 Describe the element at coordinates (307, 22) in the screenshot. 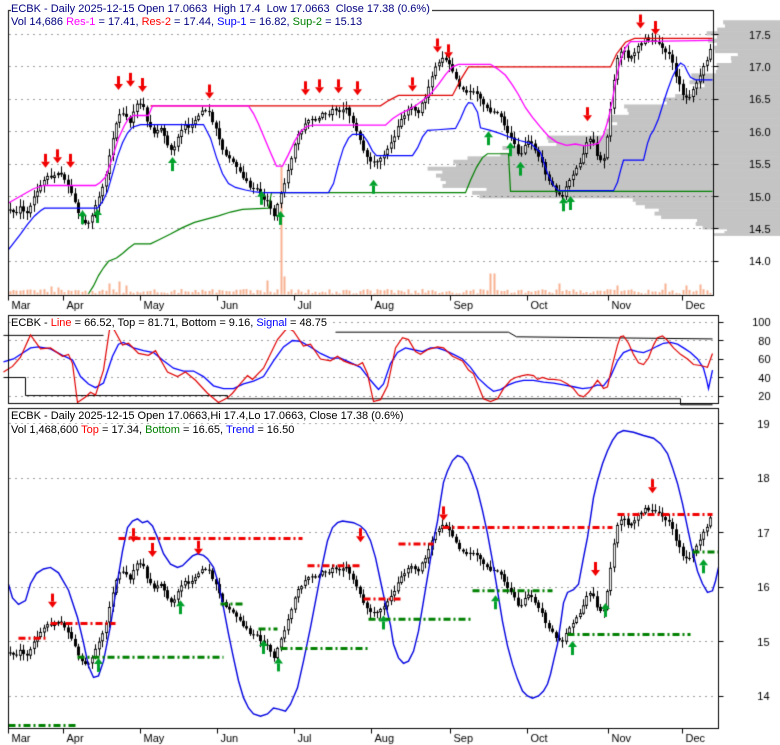

I see `header-text-segment: Sup-2` at that location.